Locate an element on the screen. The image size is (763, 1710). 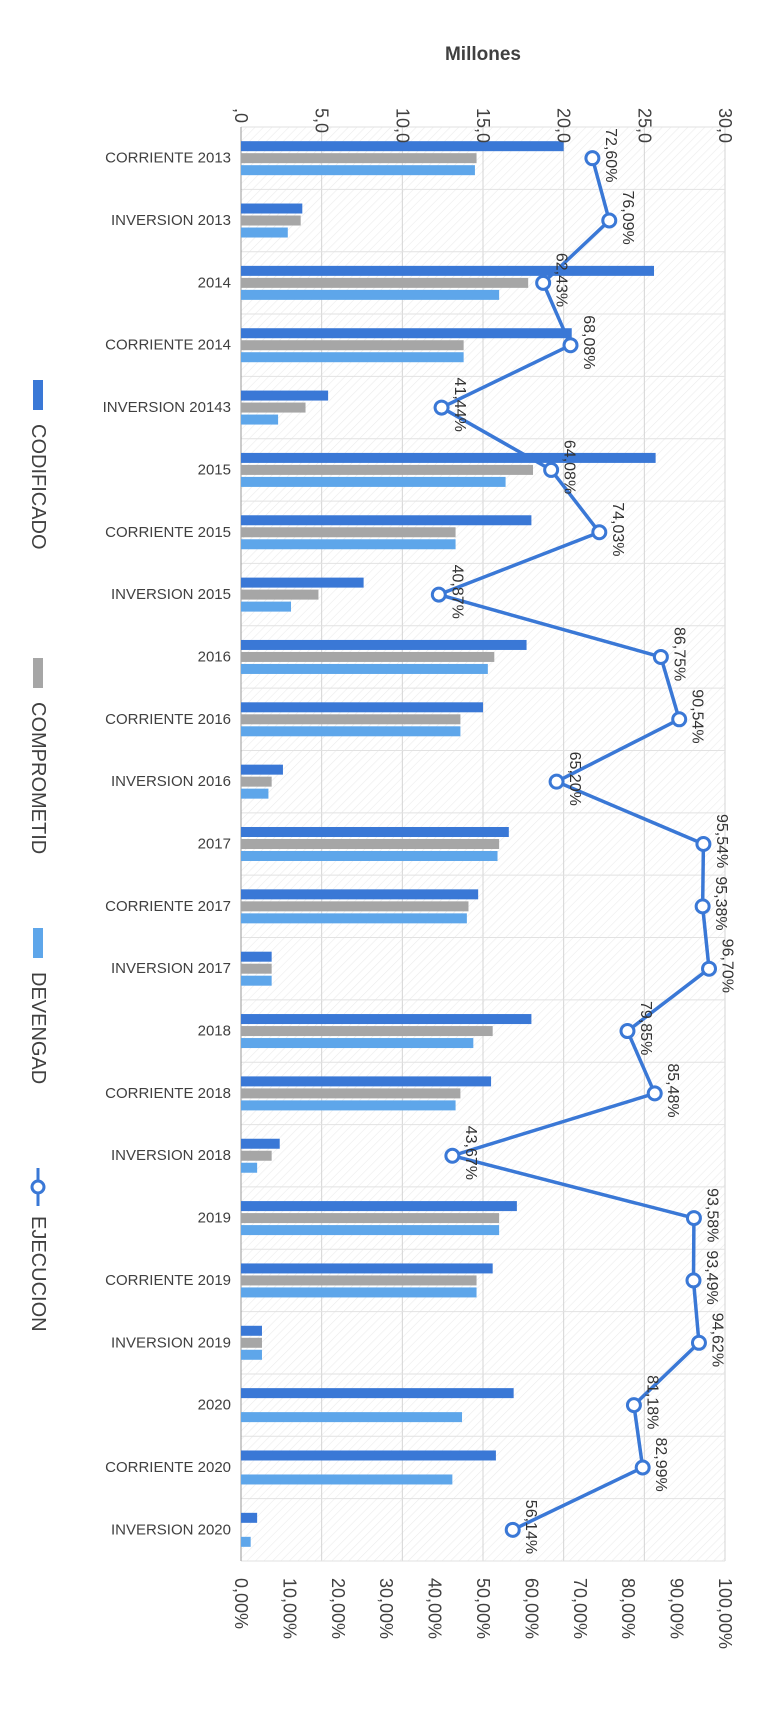
bottom-axis-tick-label: 0,00% is located at coordinates (241, 1603).